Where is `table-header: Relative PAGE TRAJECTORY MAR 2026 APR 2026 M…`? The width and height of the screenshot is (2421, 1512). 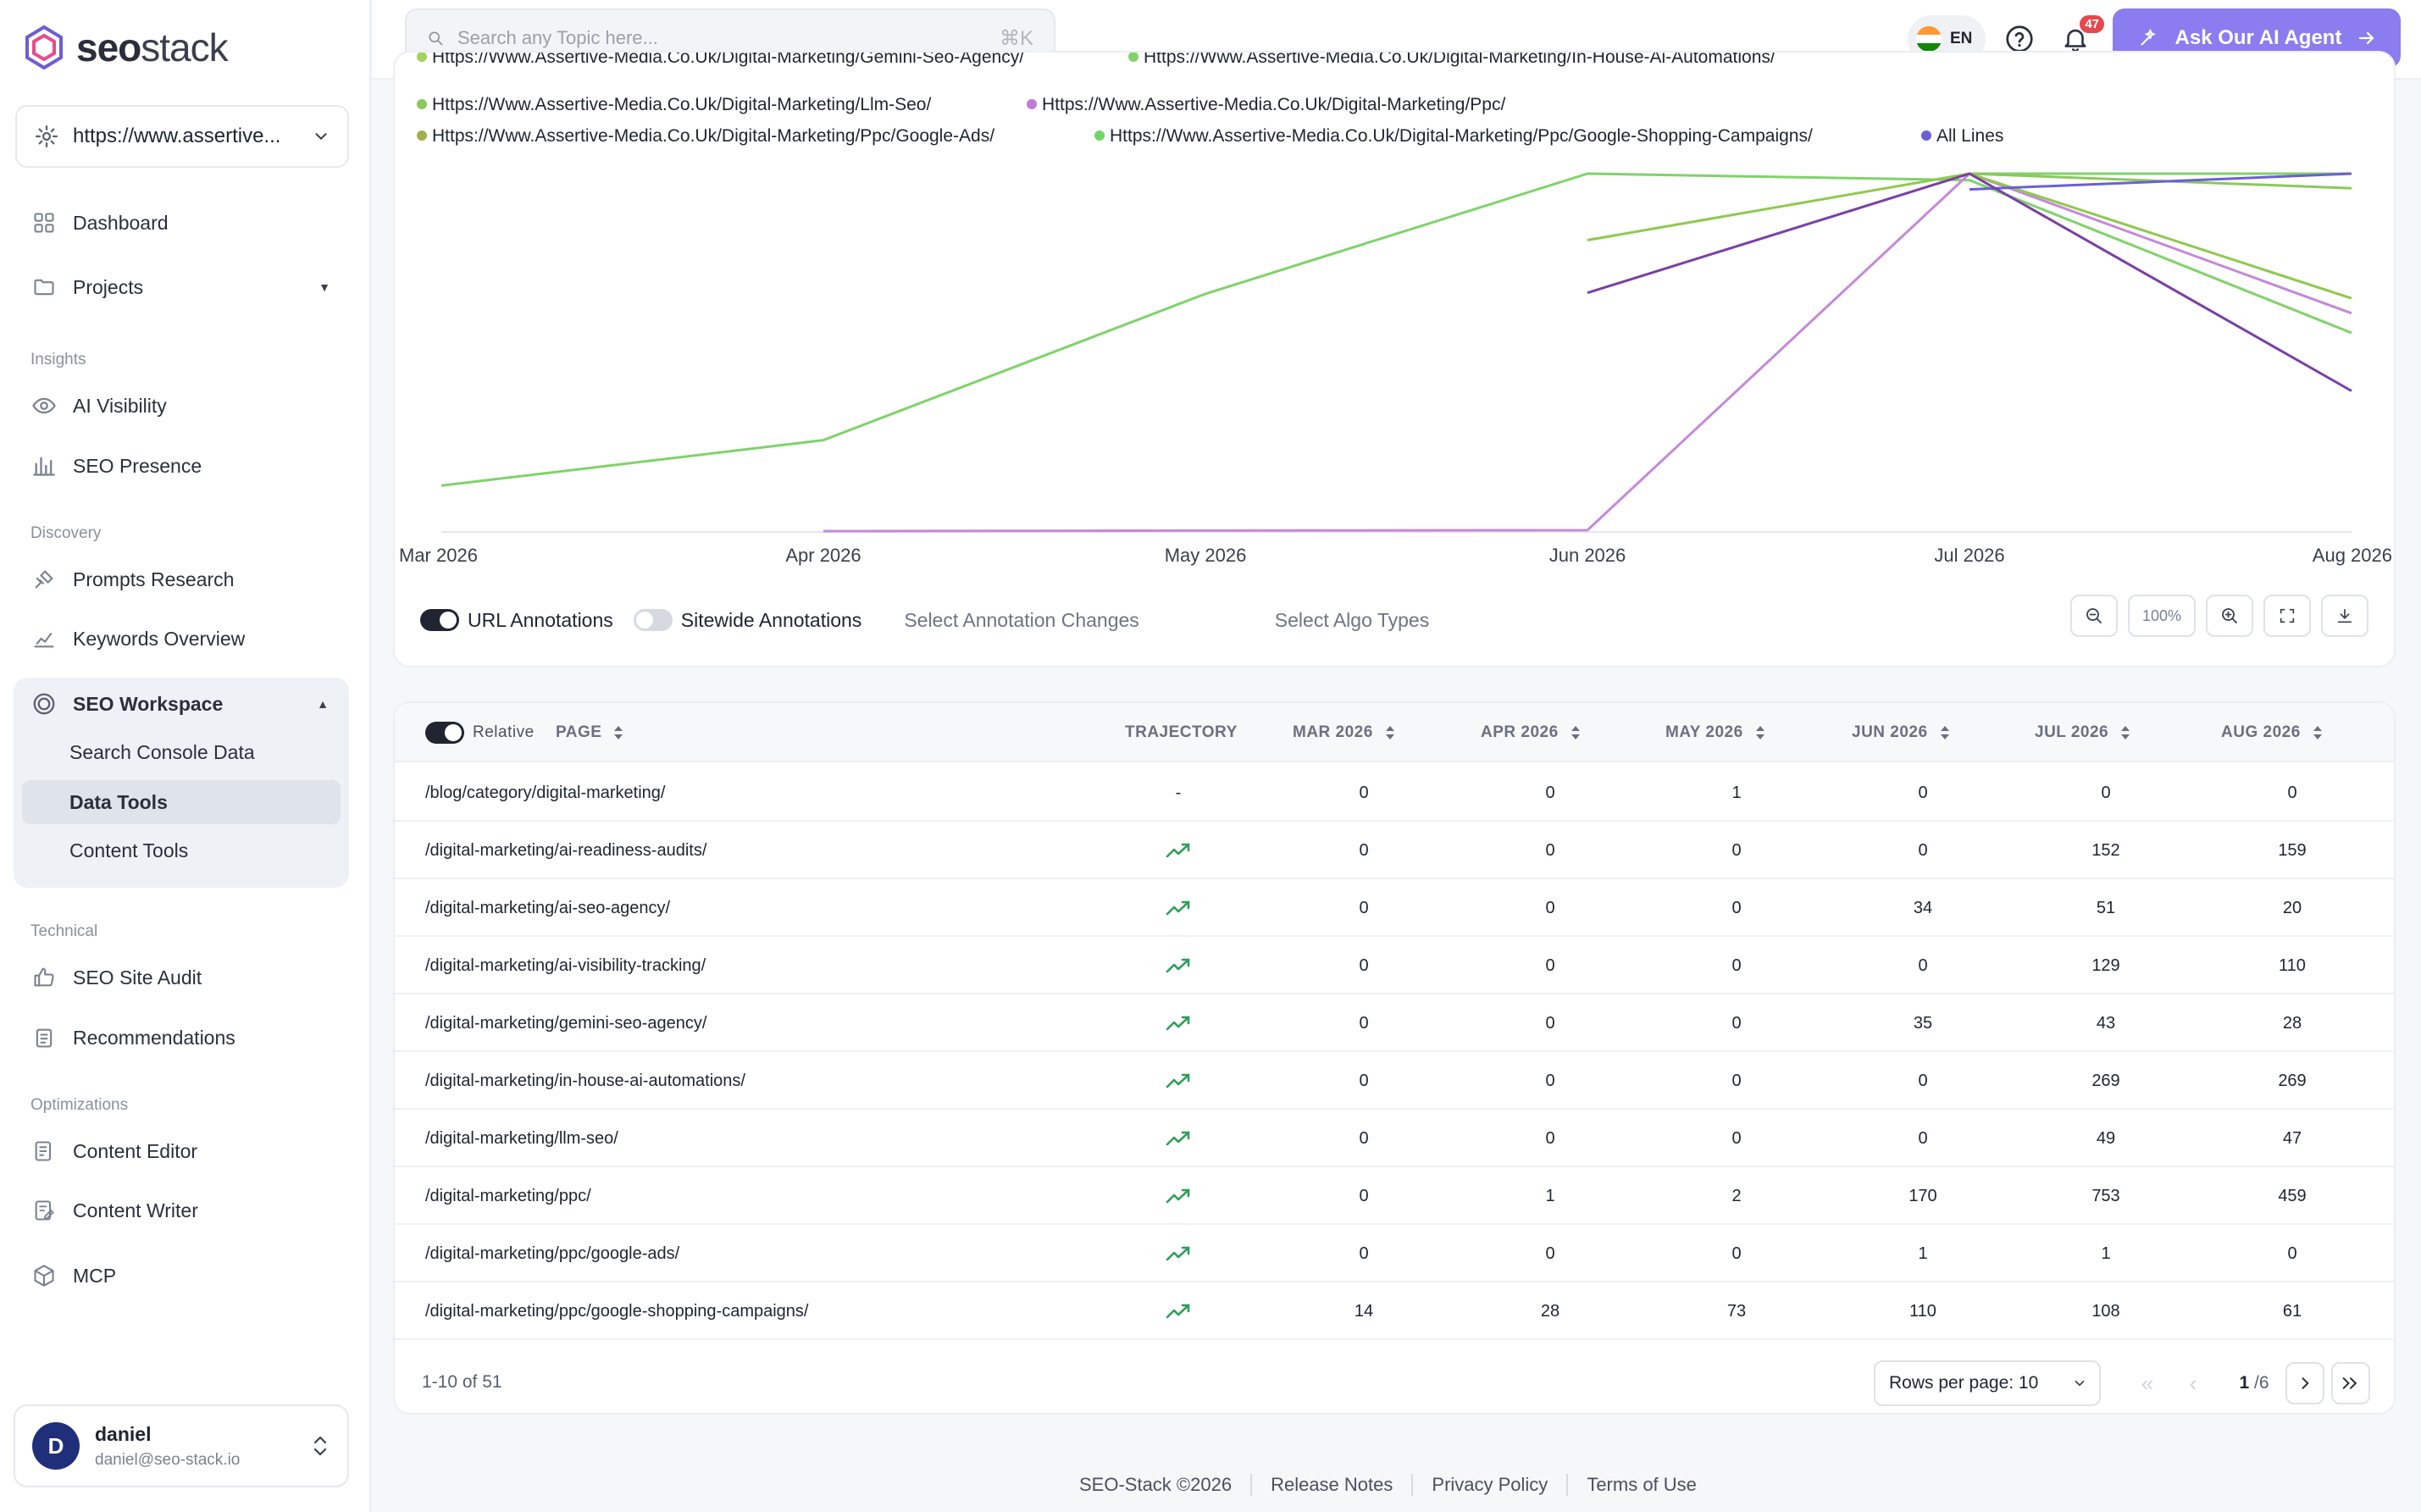
table-header: Relative PAGE TRAJECTORY MAR 2026 APR 2026 M… is located at coordinates (1394, 732).